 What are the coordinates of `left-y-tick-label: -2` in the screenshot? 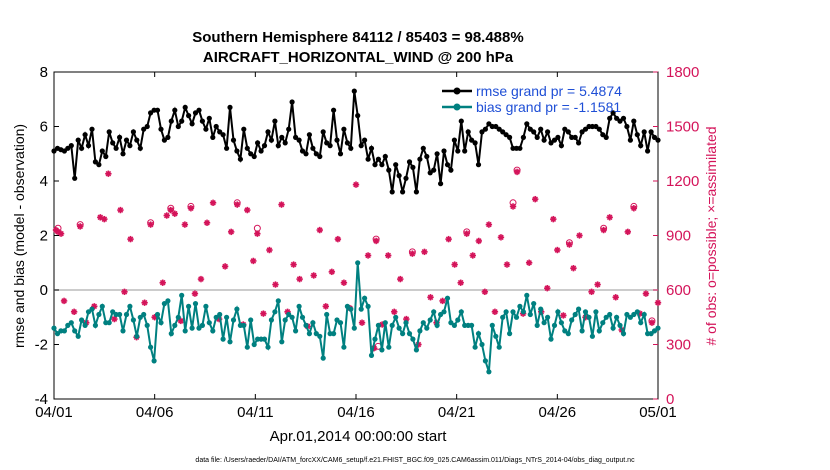 It's located at (41, 345).